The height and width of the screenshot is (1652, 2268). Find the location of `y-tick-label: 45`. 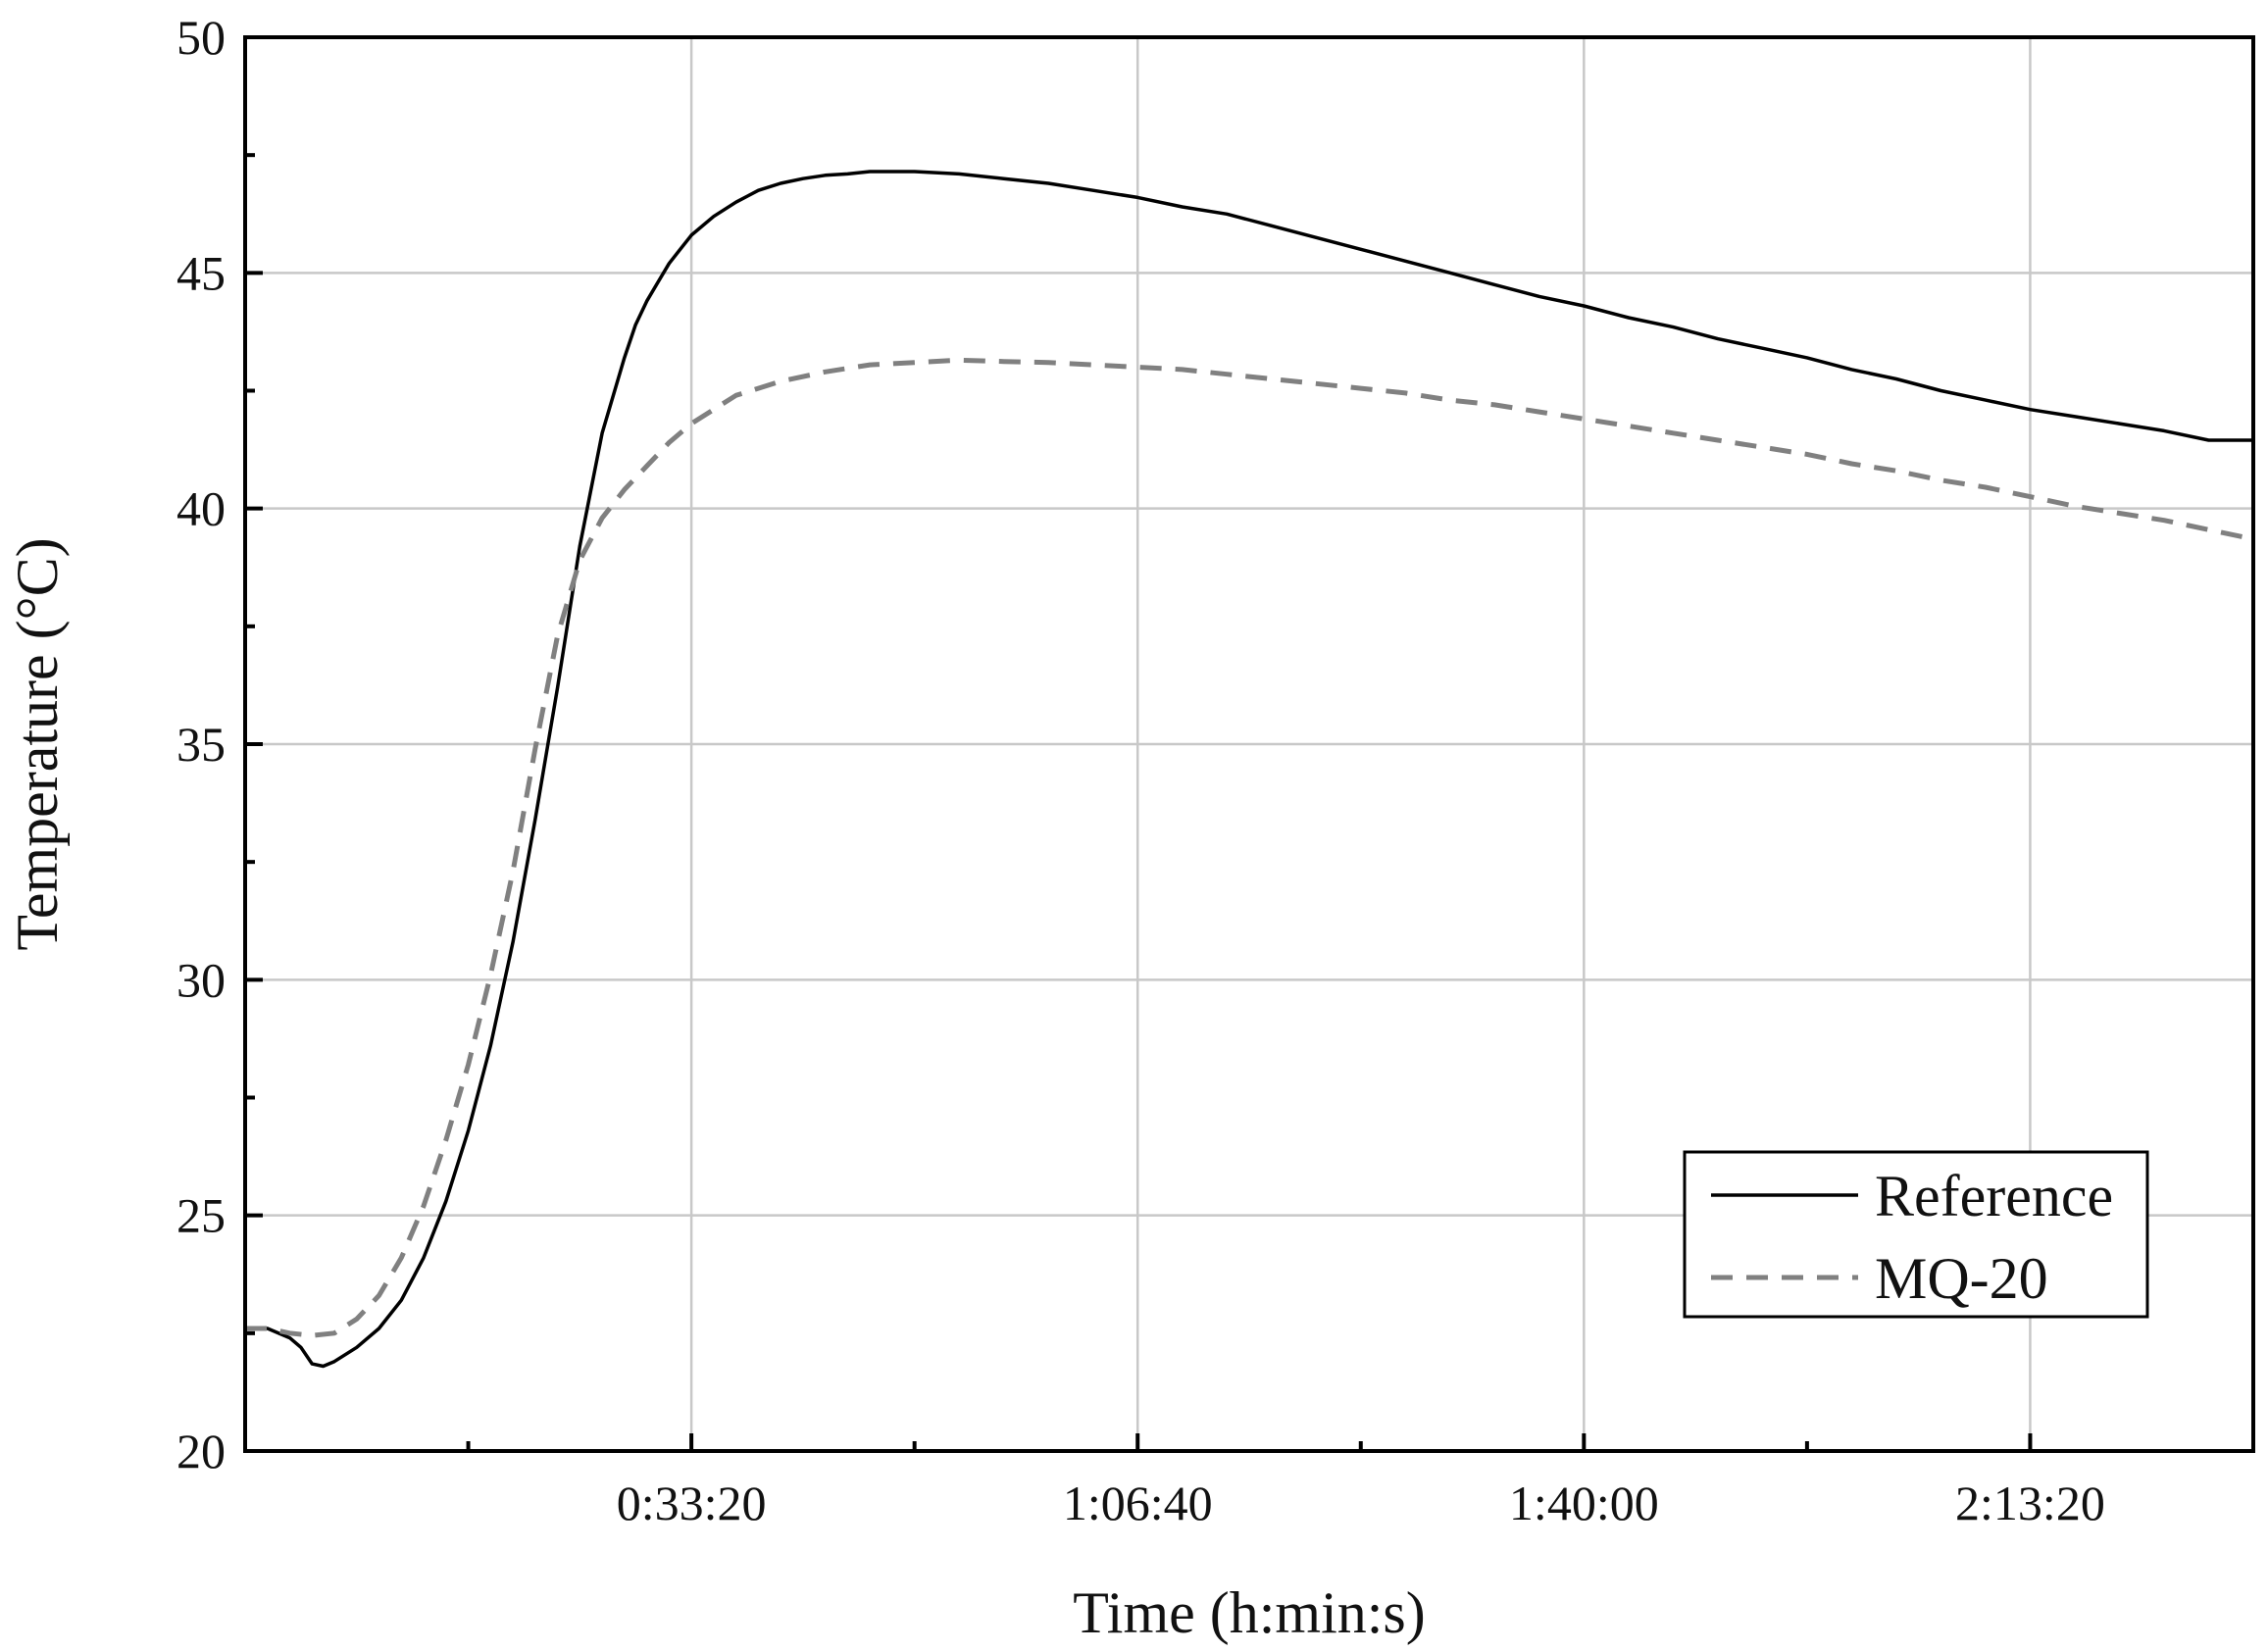

y-tick-label: 45 is located at coordinates (201, 272).